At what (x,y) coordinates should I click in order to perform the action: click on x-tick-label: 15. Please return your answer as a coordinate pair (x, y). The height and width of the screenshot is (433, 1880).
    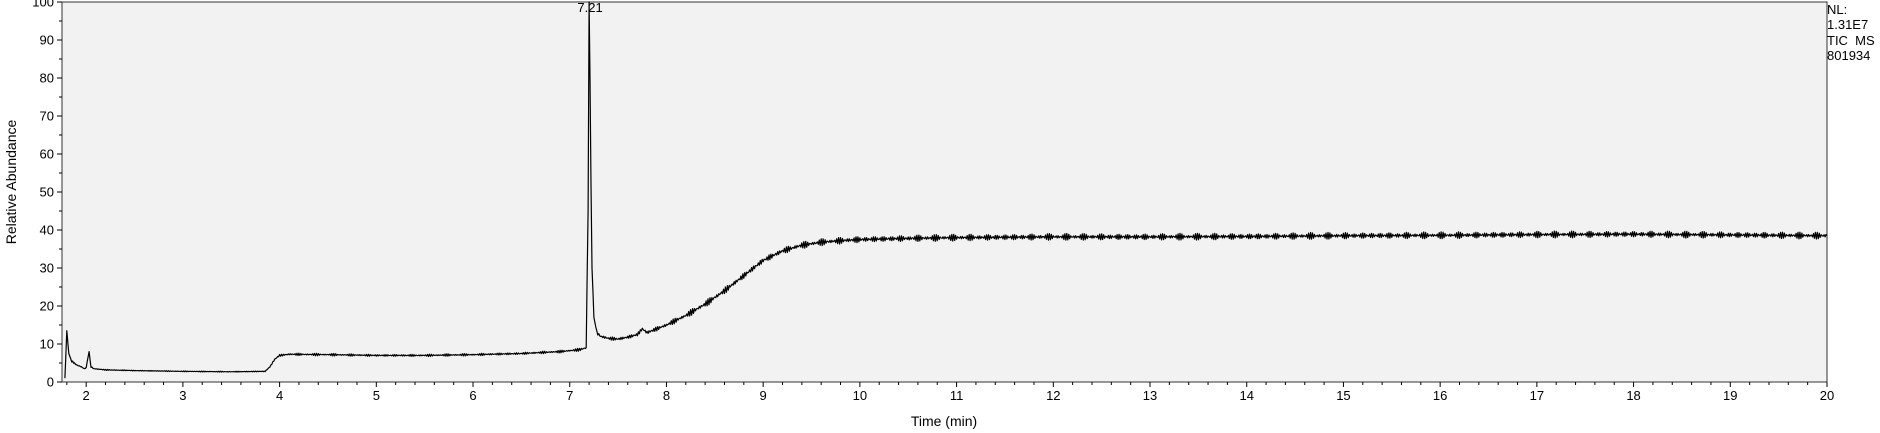
    Looking at the image, I should click on (1343, 395).